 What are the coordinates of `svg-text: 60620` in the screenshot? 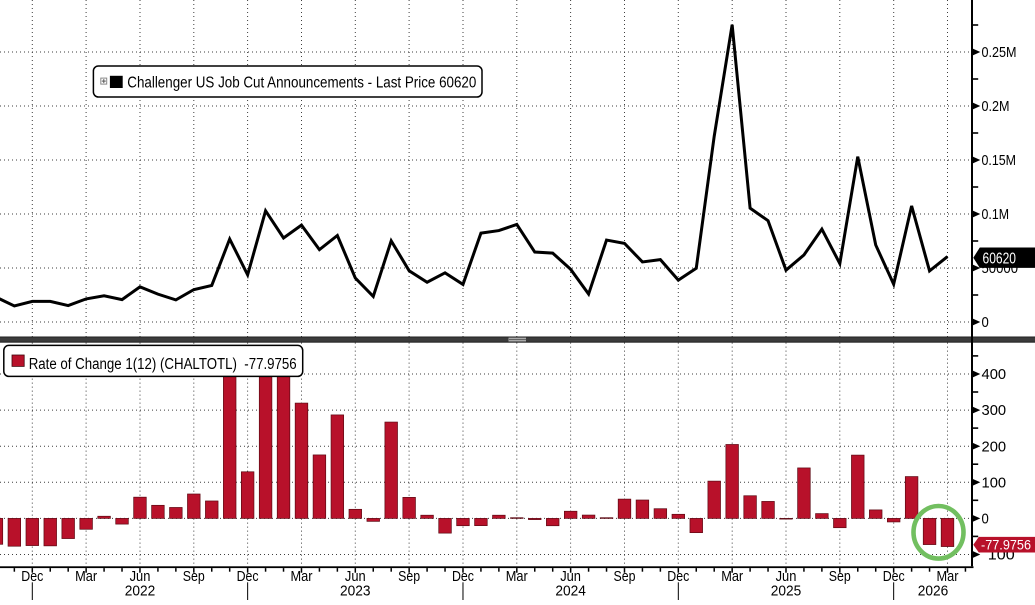 It's located at (1000, 258).